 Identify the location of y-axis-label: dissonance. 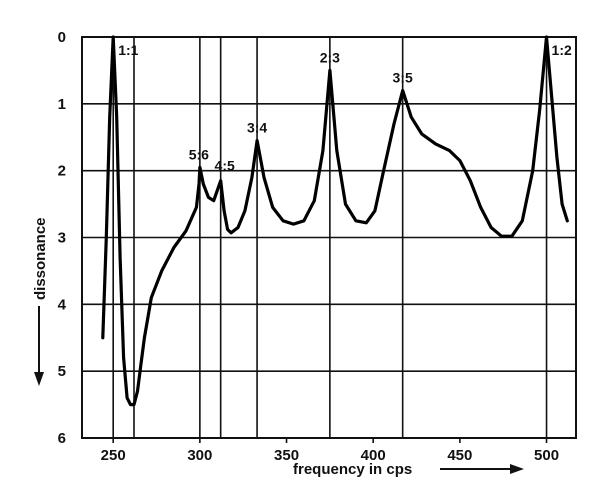
(40, 258).